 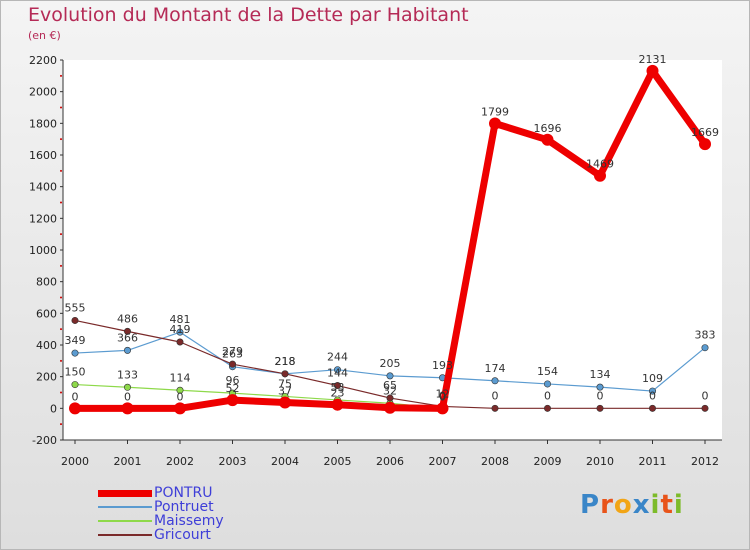 I want to click on data-label: 52, so click(x=233, y=388).